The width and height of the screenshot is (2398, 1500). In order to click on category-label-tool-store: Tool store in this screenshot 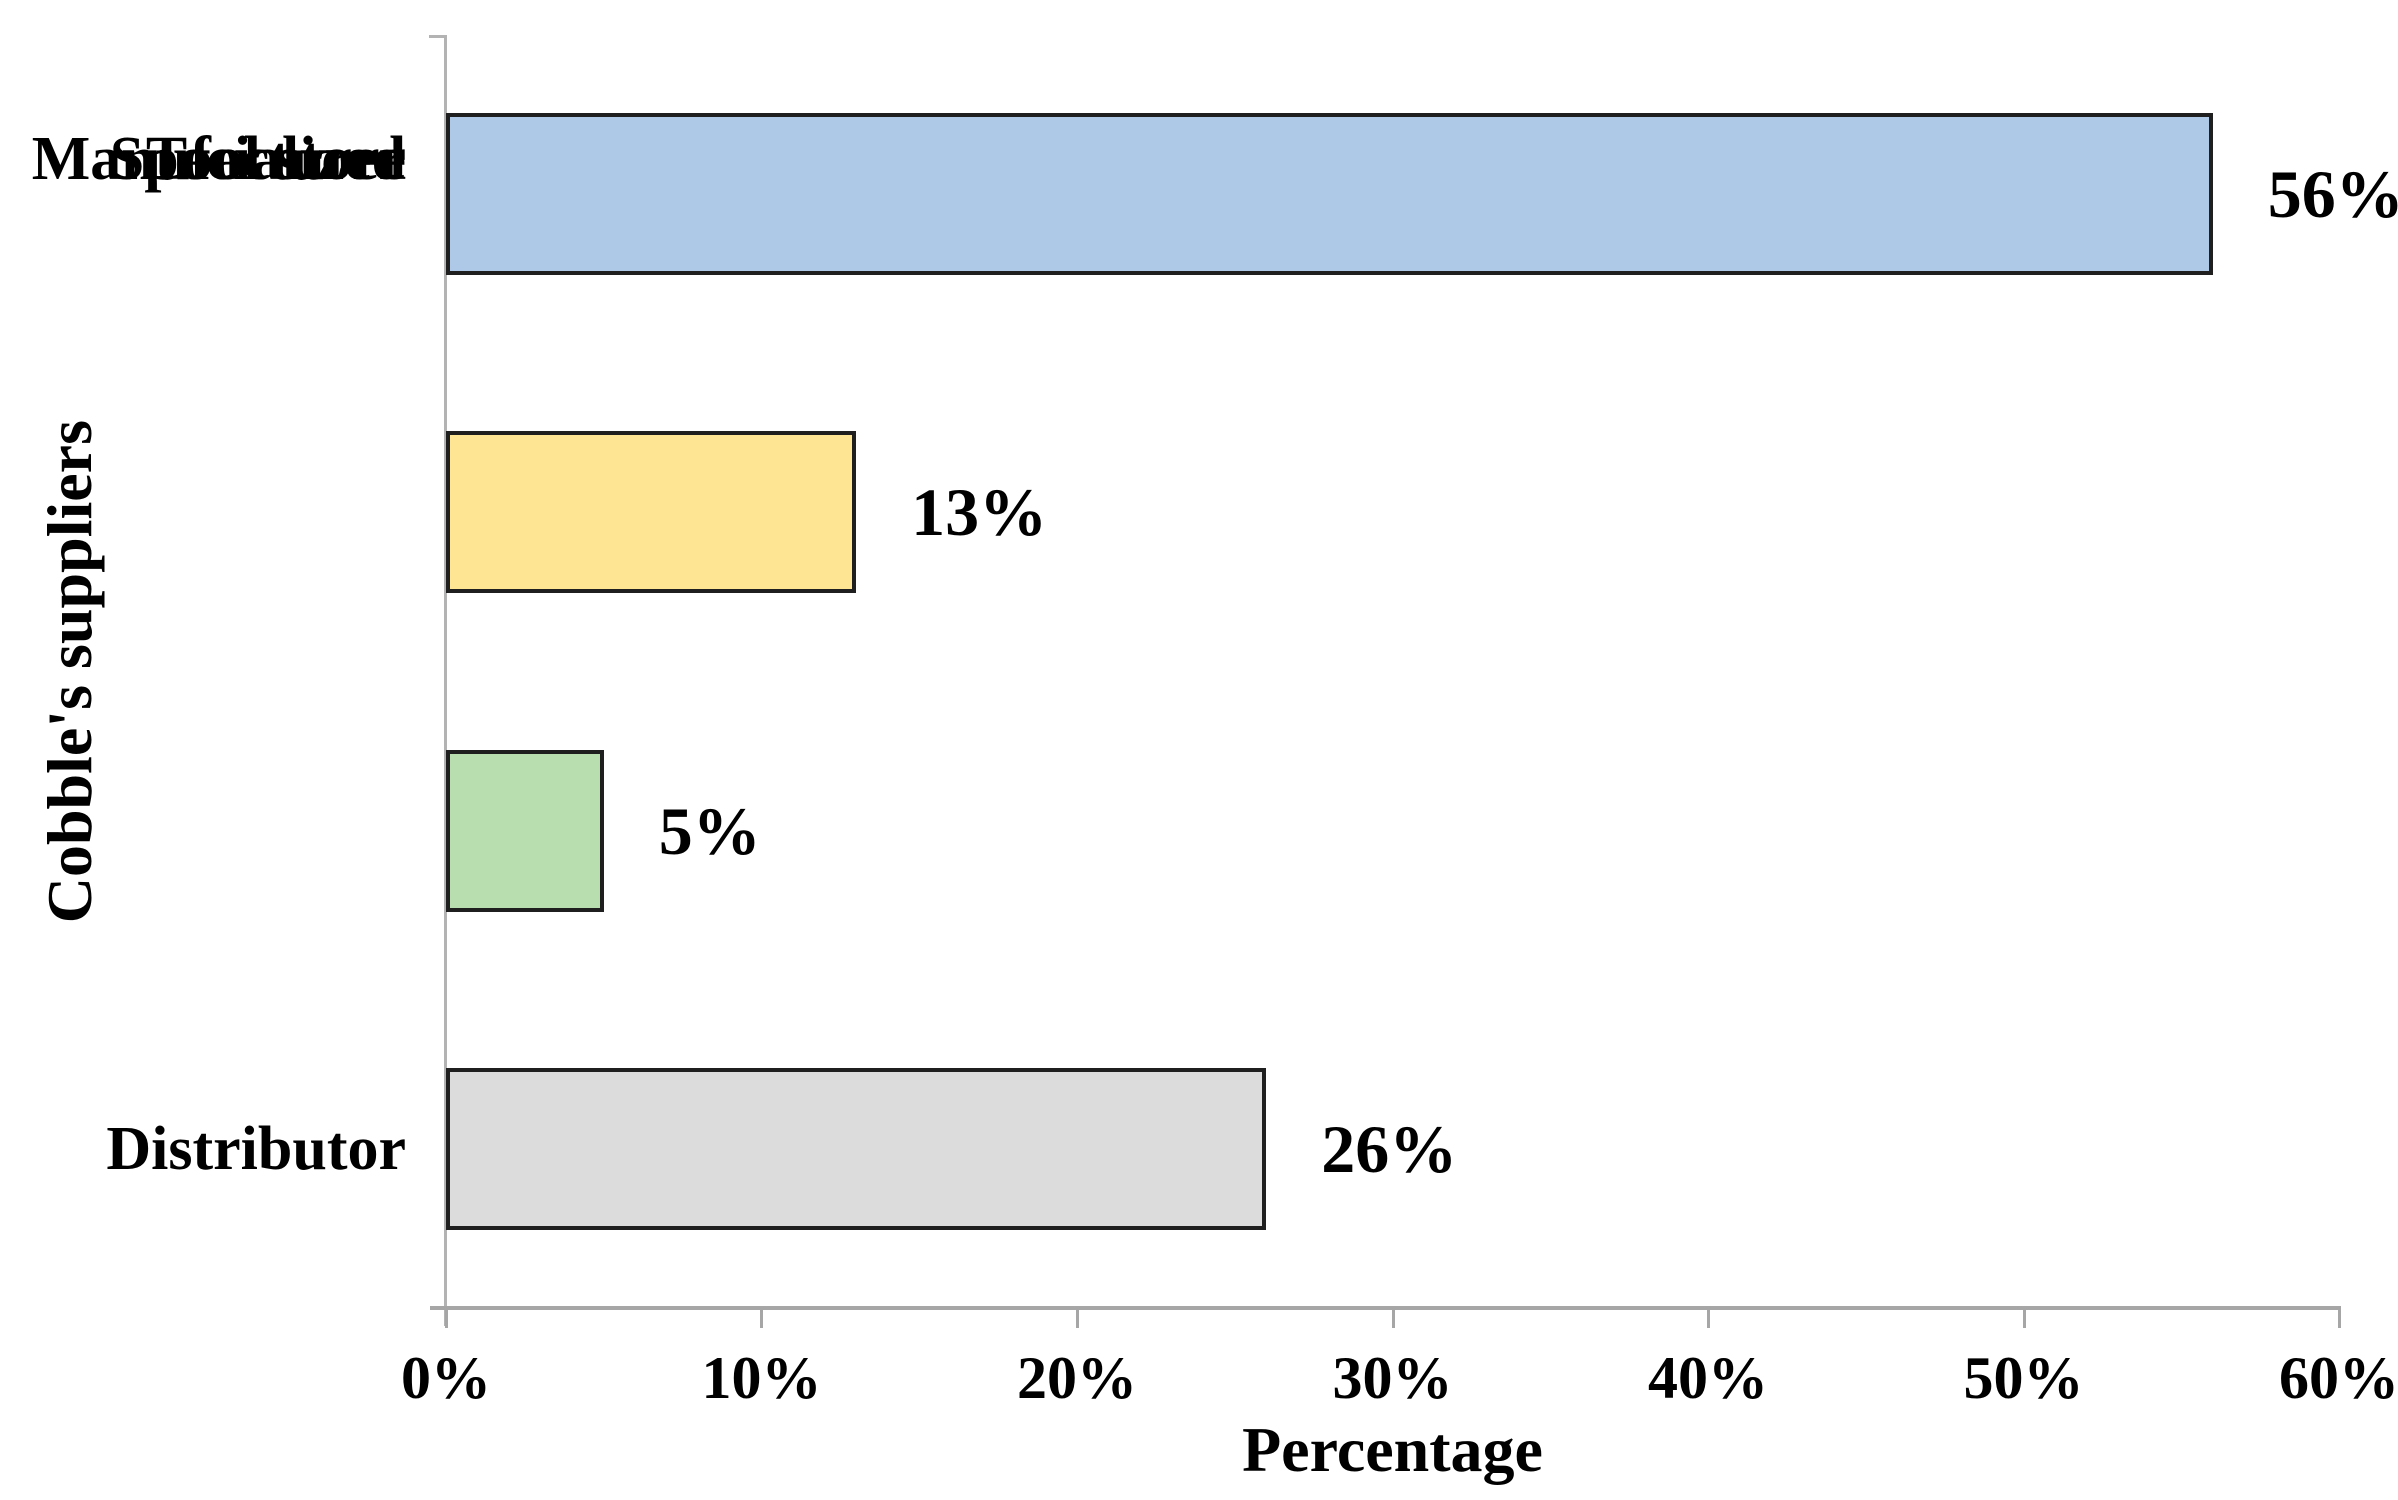, I will do `click(275, 158)`.